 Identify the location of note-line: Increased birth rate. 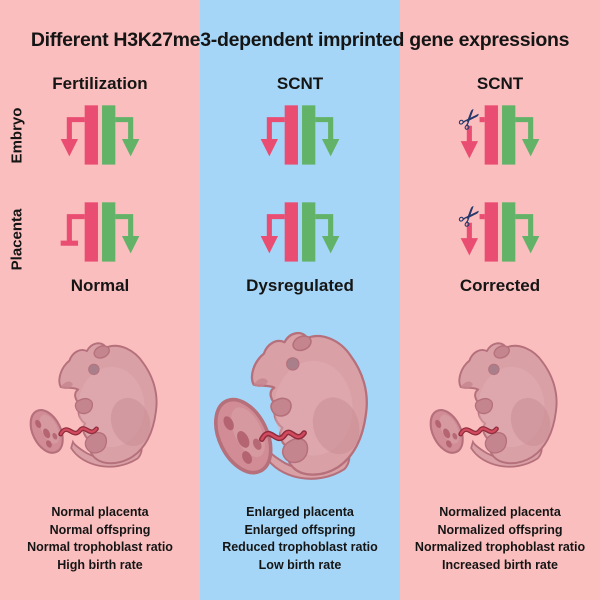
(499, 564).